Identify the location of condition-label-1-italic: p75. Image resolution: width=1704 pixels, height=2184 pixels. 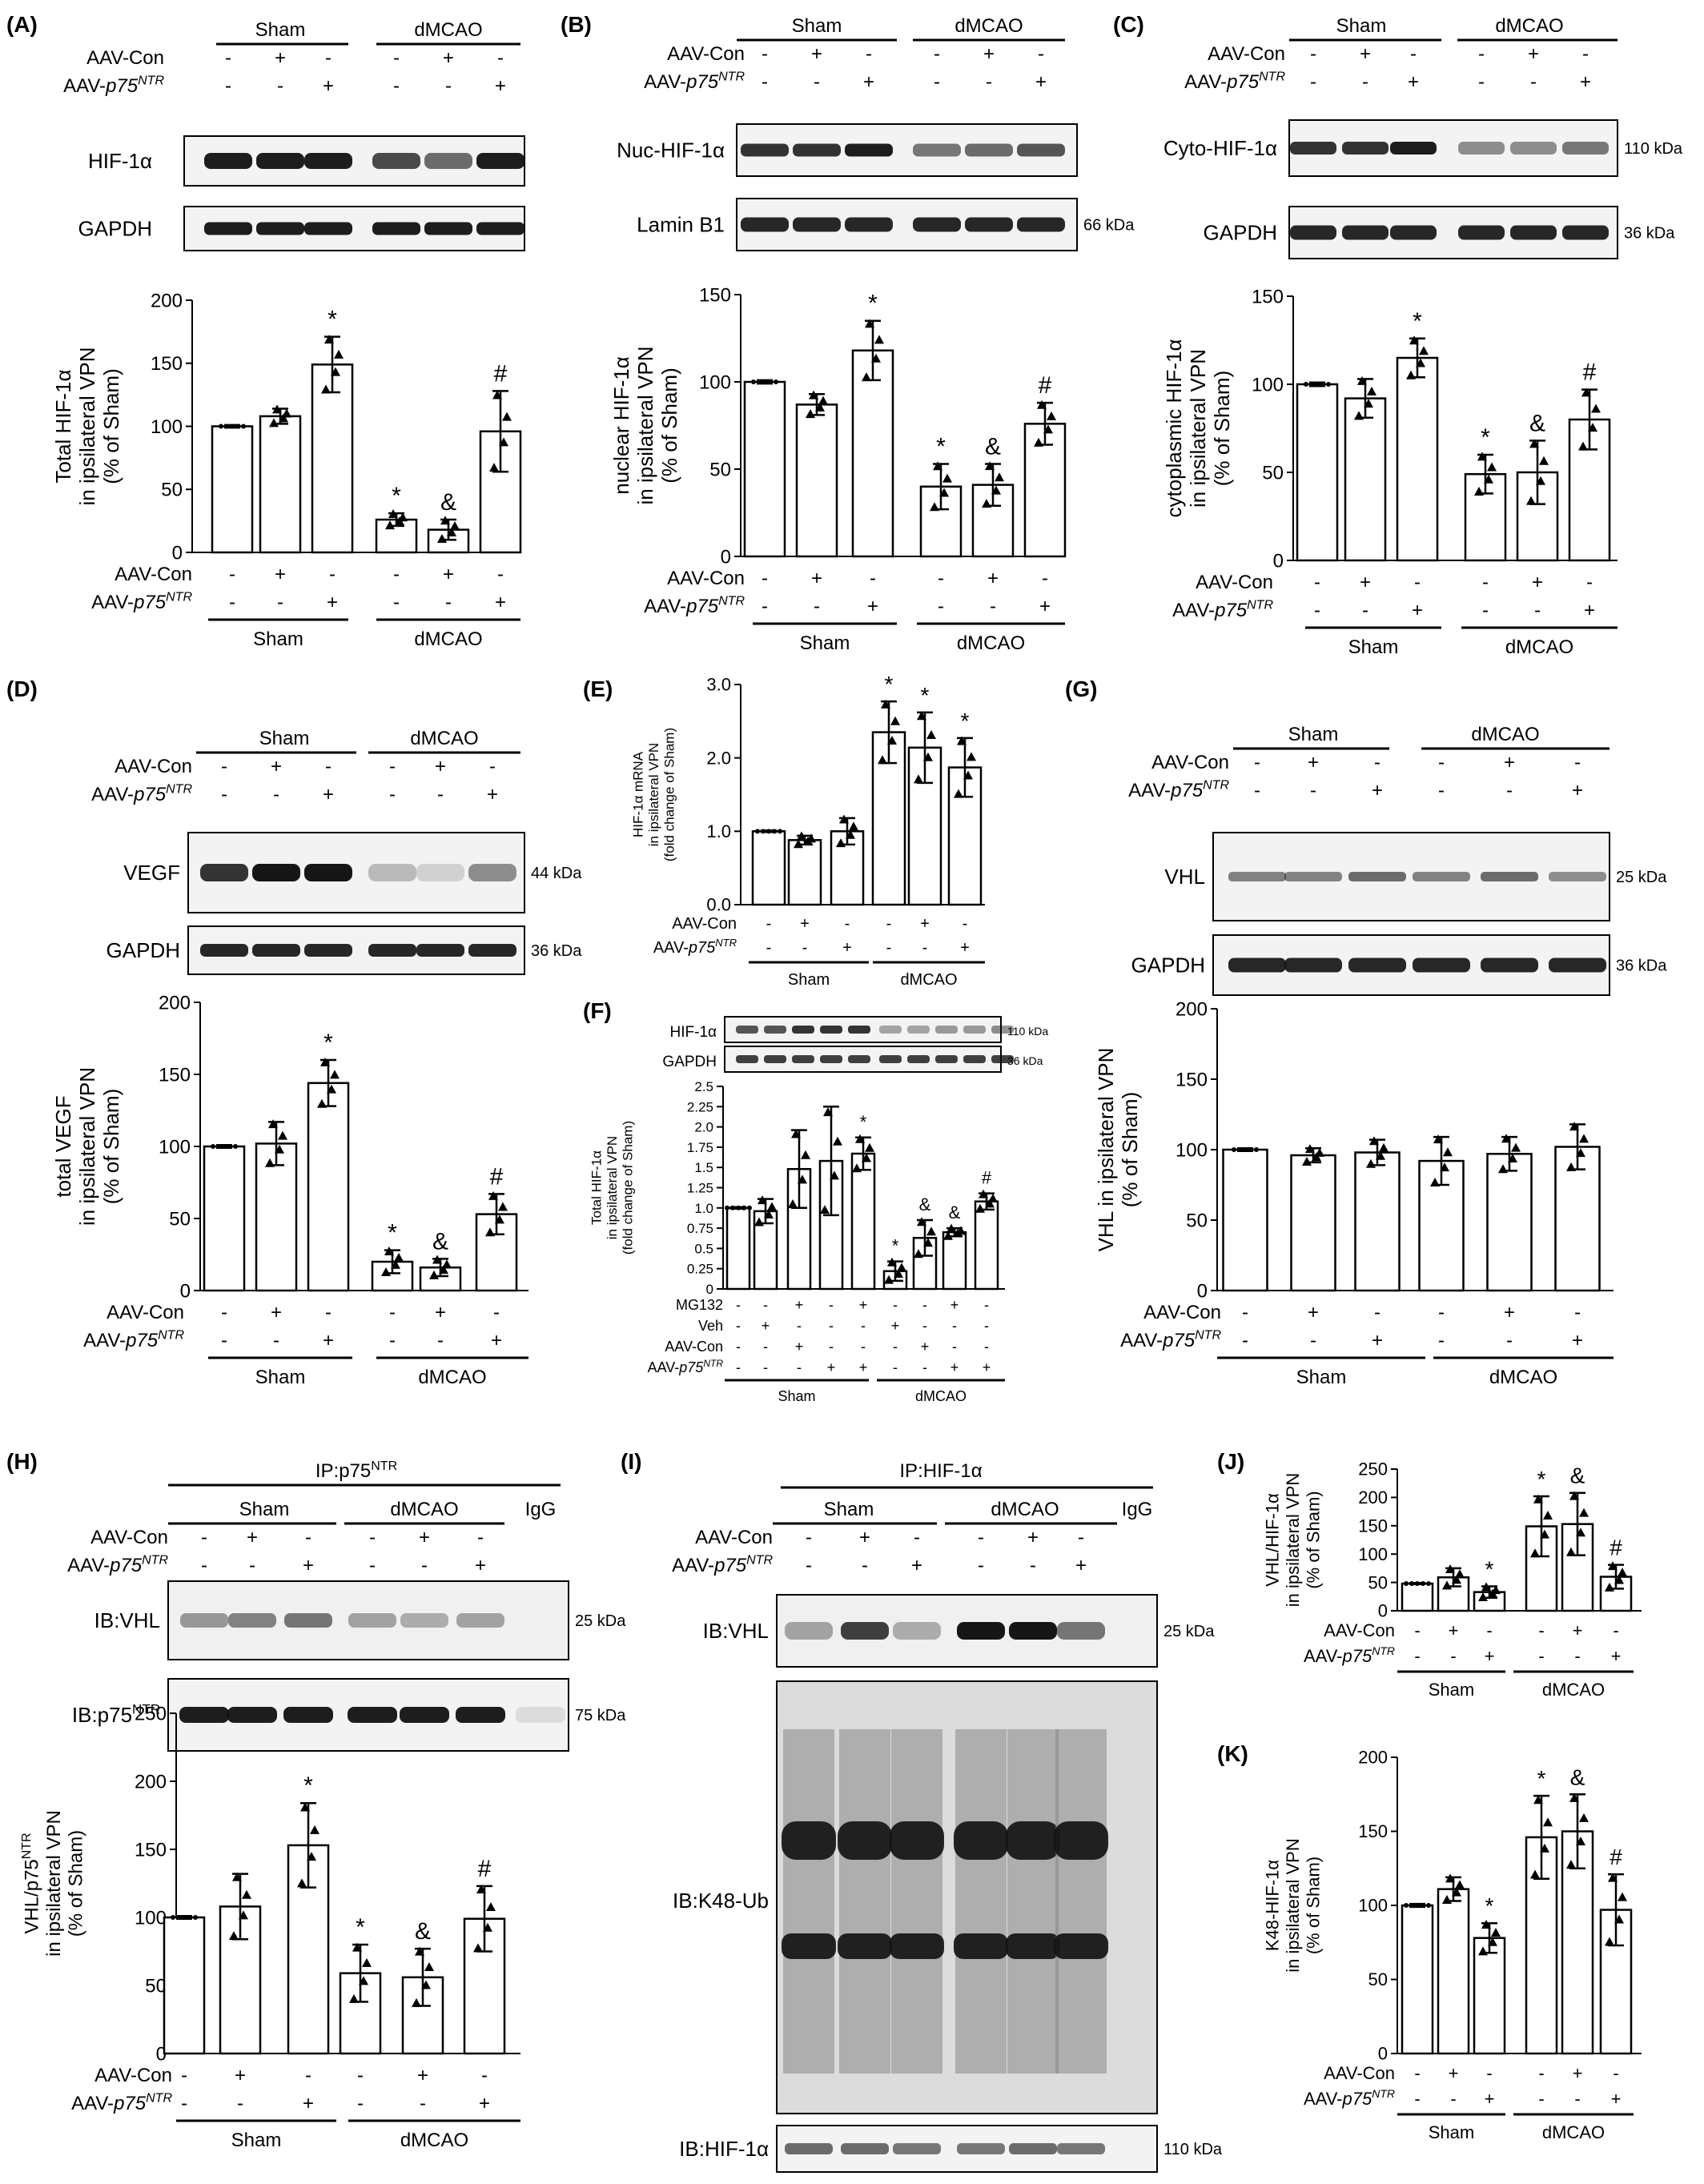
(122, 86).